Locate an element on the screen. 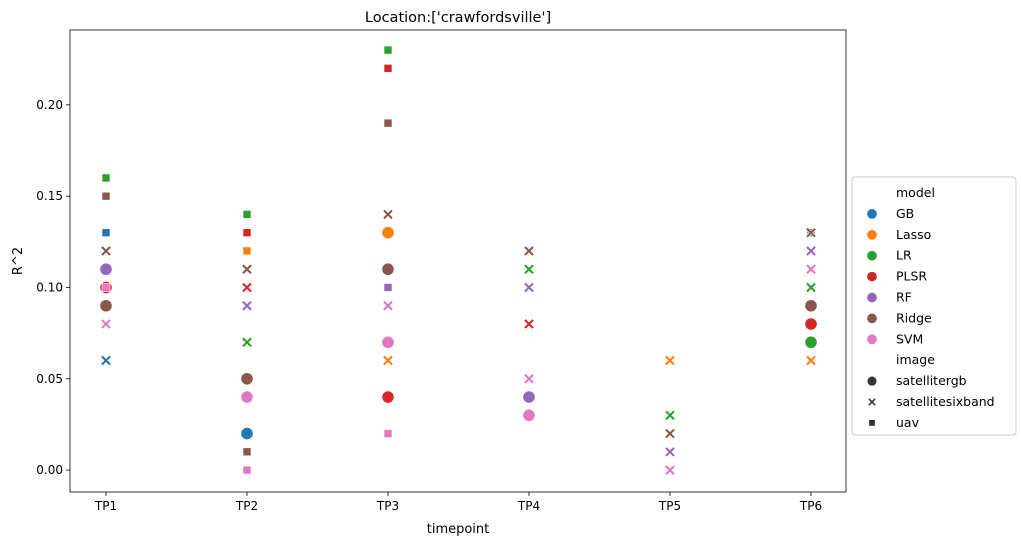  x-tick-label: TP3 is located at coordinates (387, 506).